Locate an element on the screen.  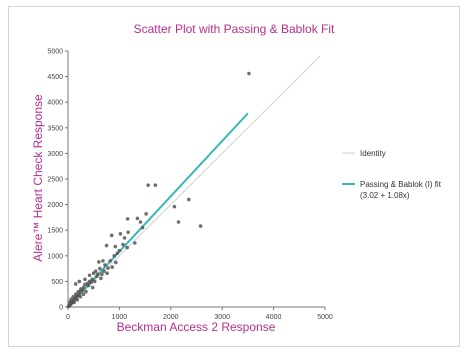
legend-fit-equation: (3.02 + 1.08x) is located at coordinates (385, 195).